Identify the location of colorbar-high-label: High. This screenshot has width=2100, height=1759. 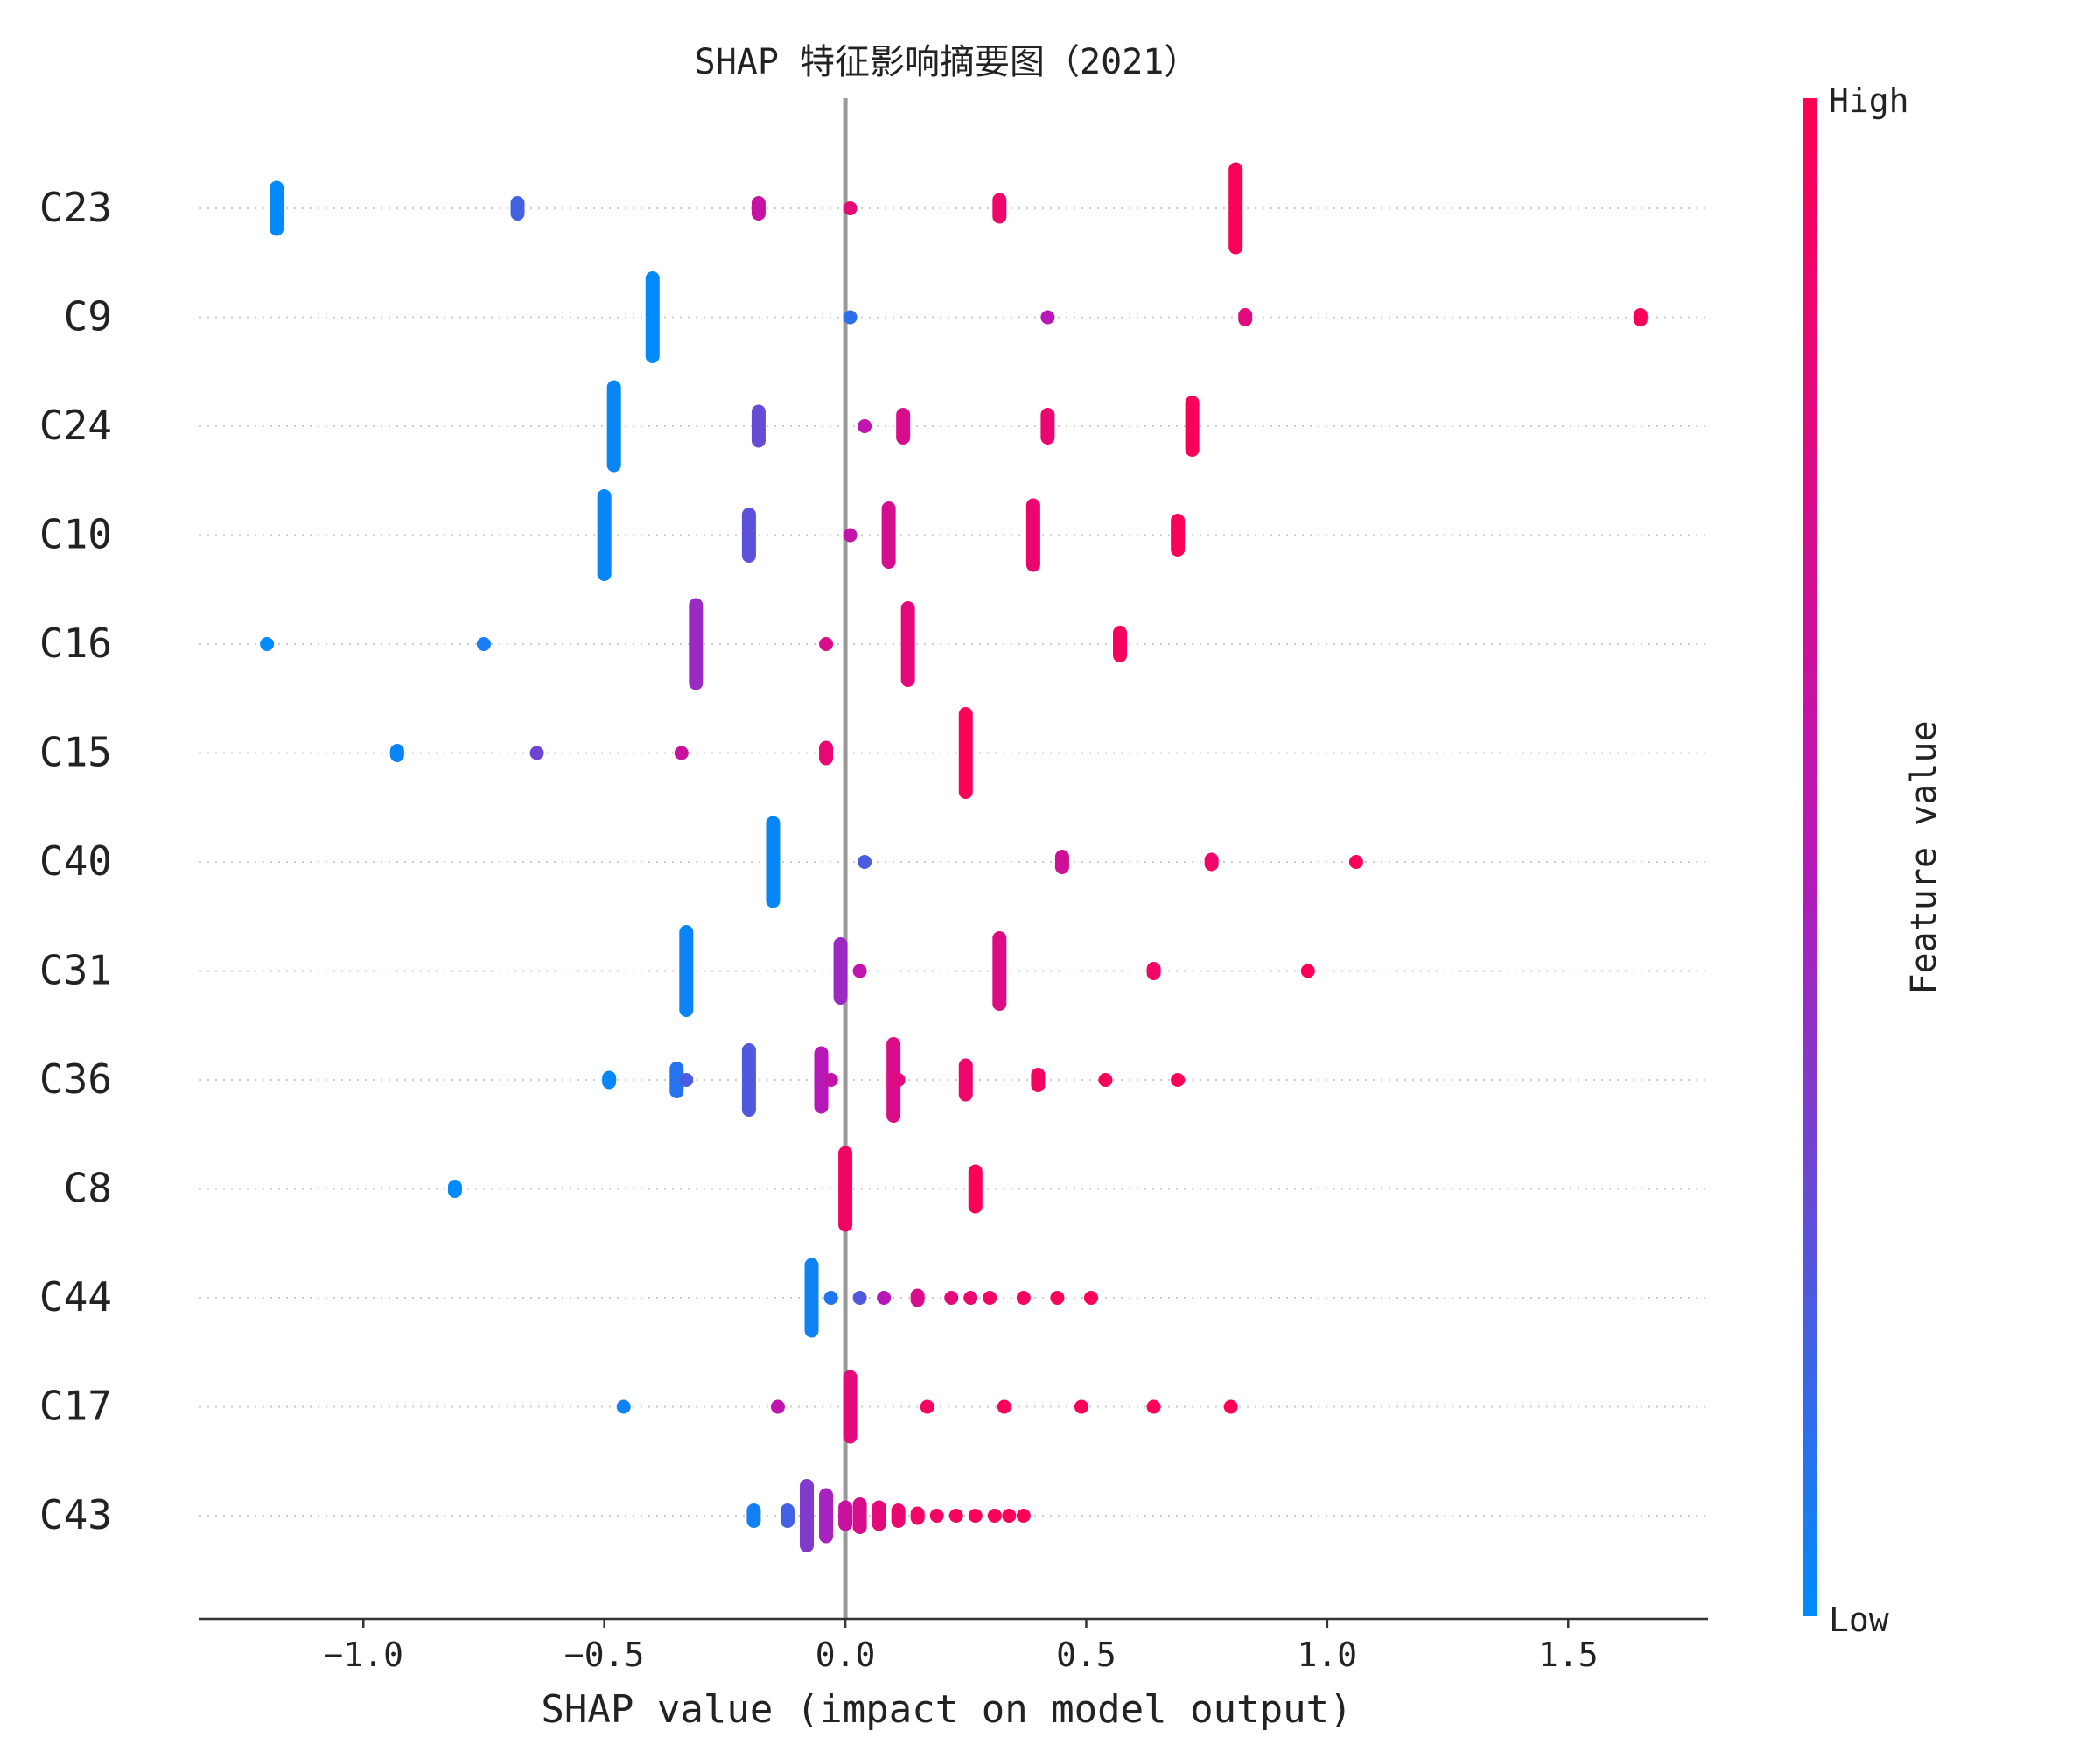
(1869, 101).